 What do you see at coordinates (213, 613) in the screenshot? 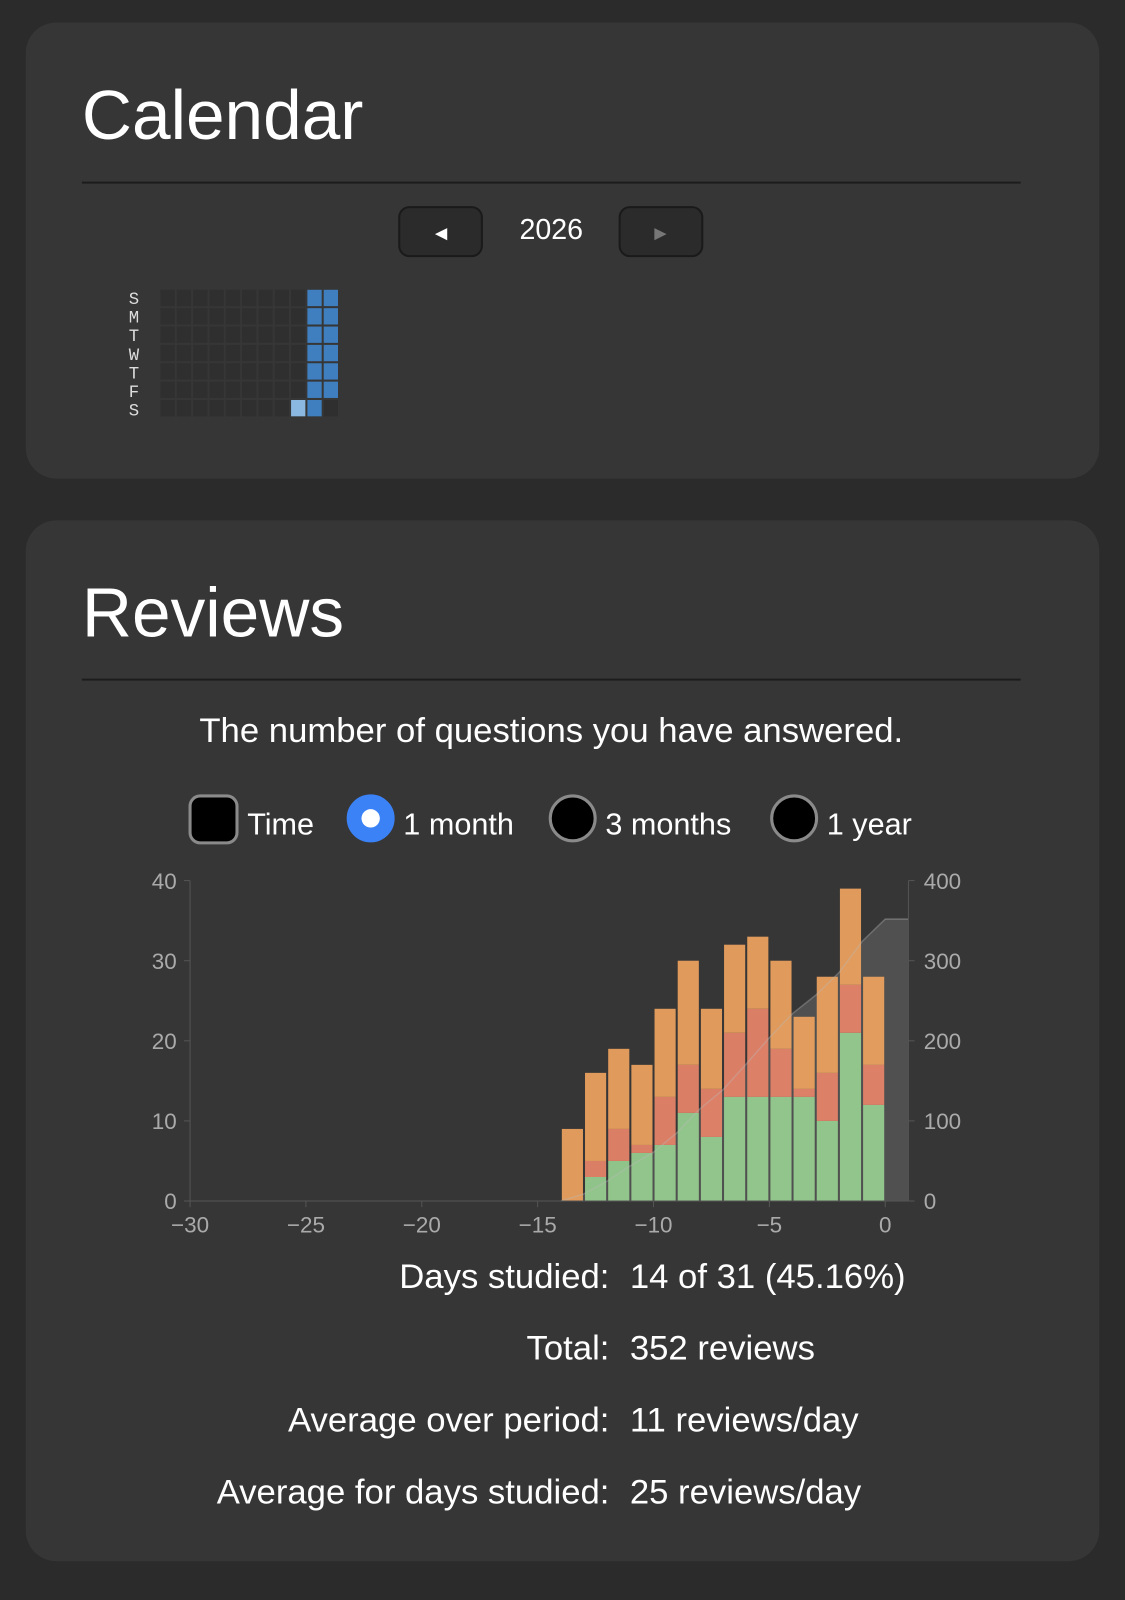
I see `reviews-title: Reviews` at bounding box center [213, 613].